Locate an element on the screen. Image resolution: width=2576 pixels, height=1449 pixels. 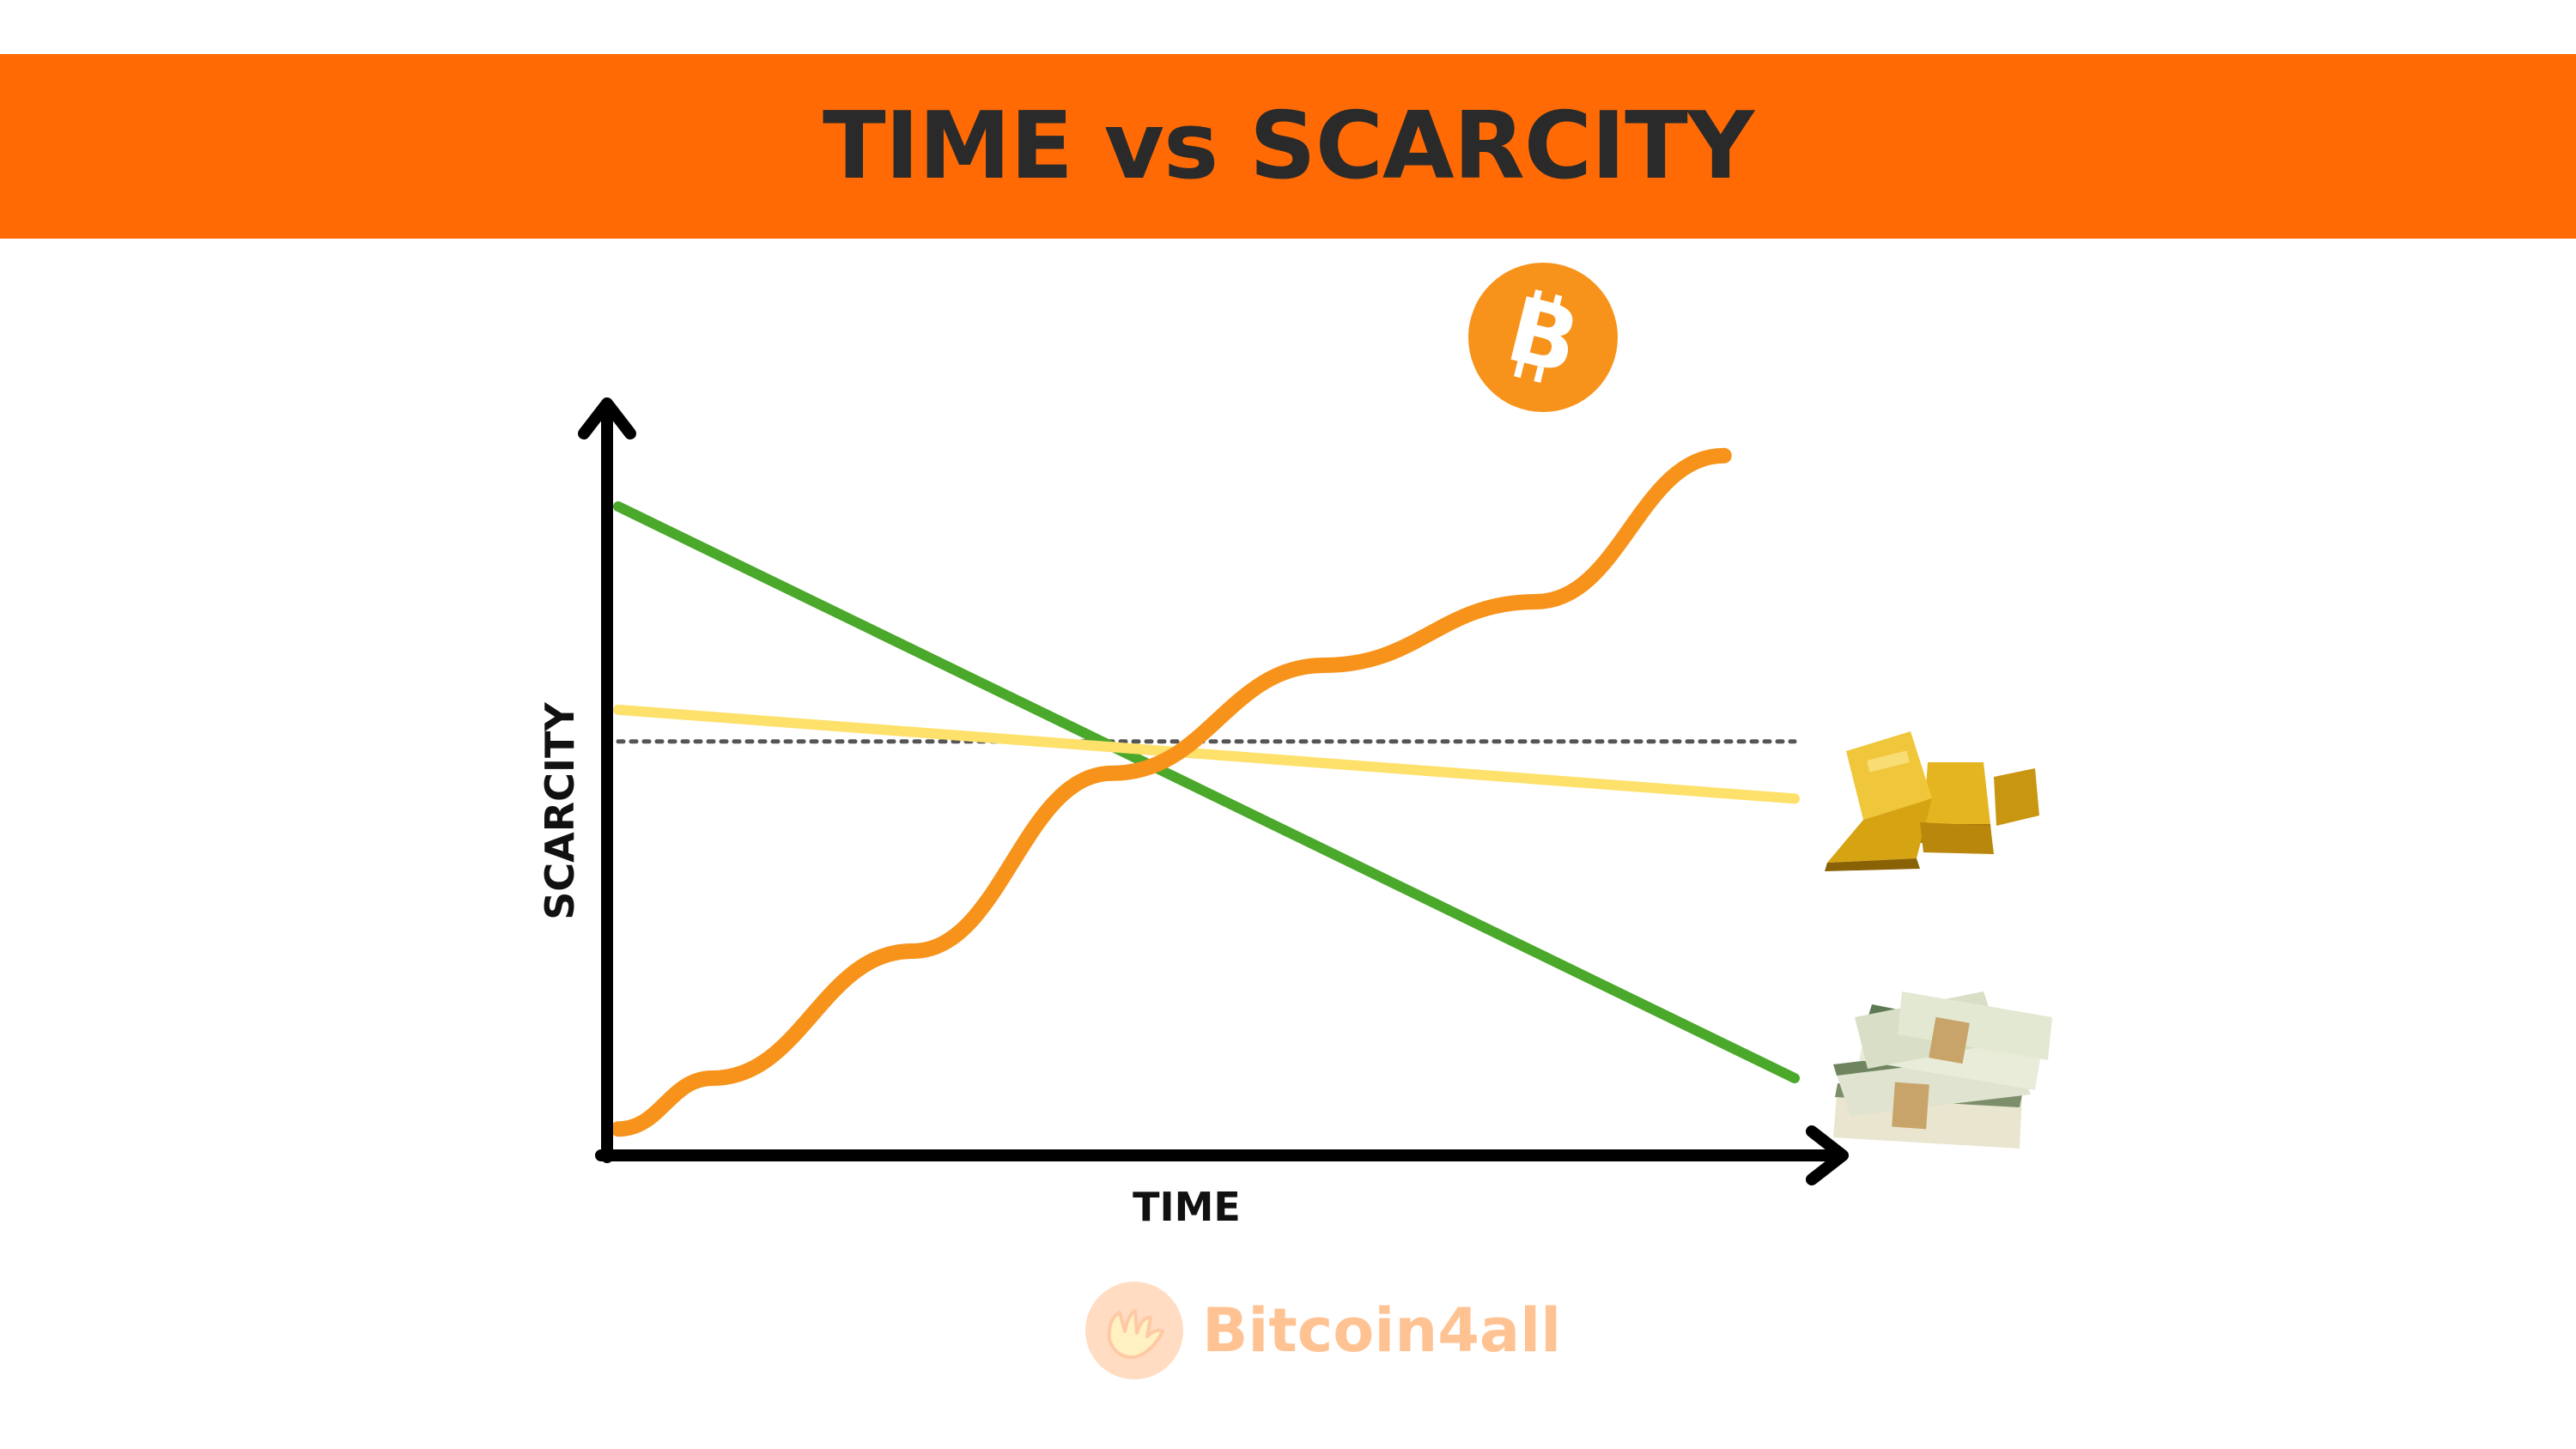
y-axis-label: SCARCITY is located at coordinates (560, 811).